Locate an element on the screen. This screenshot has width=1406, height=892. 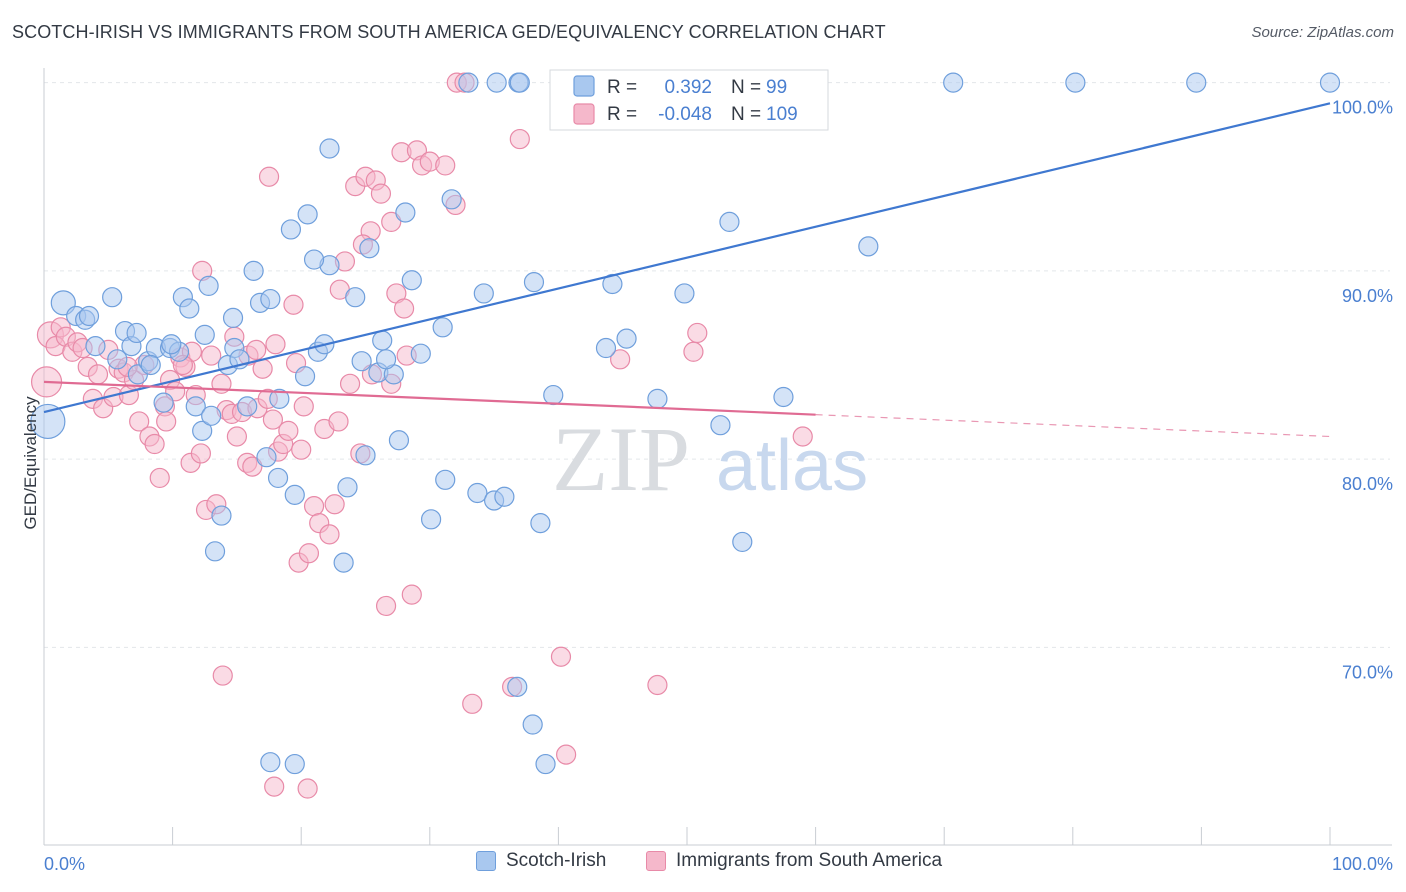
watermark-atlas: atlas is located at coordinates (792, 466).